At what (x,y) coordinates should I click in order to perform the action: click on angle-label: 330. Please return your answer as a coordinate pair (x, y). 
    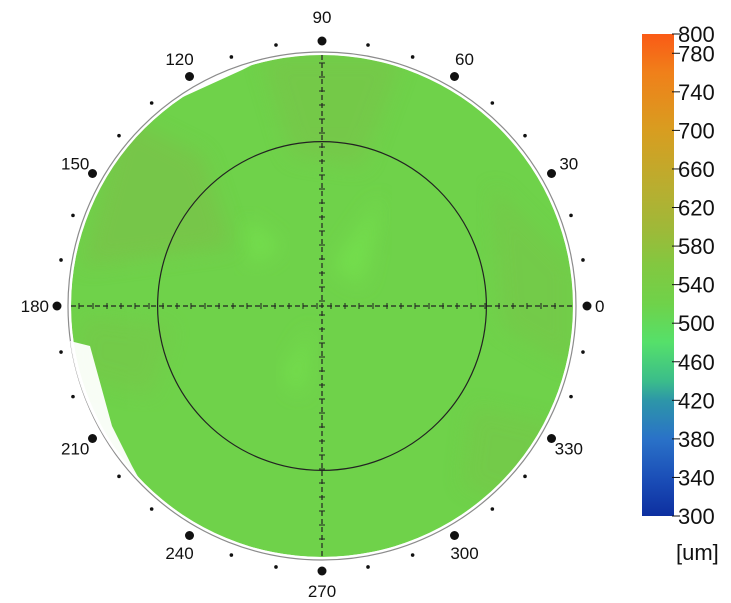
    Looking at the image, I should click on (569, 449).